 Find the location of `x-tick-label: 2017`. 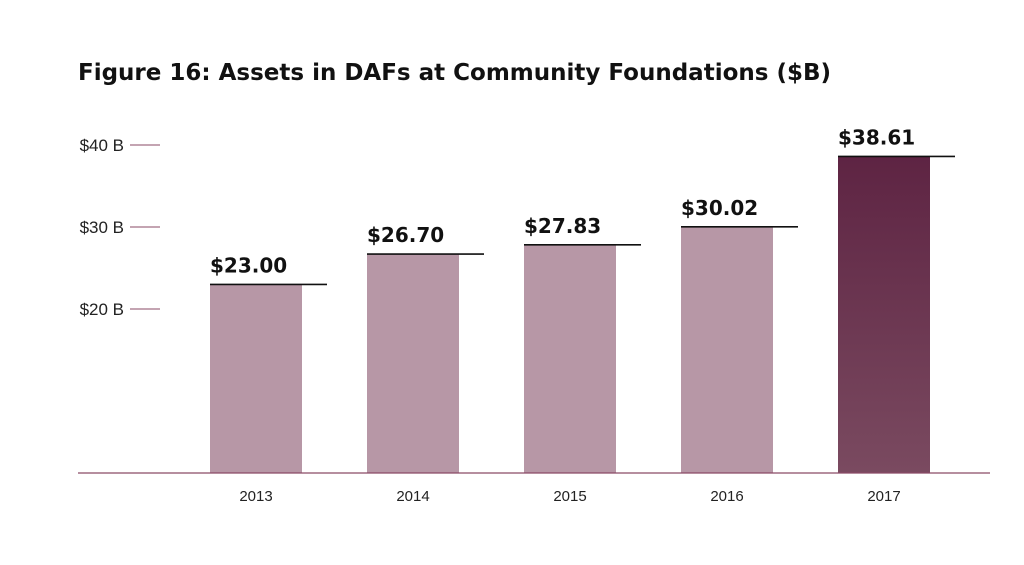

x-tick-label: 2017 is located at coordinates (883, 496).